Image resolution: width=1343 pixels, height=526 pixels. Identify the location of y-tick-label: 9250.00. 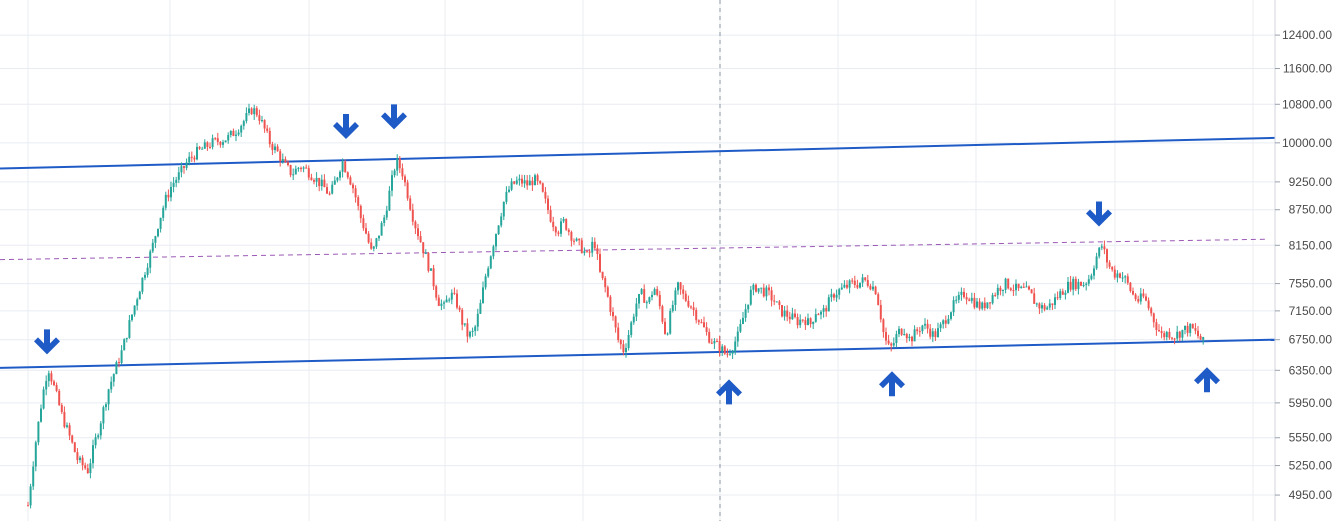
(1311, 182).